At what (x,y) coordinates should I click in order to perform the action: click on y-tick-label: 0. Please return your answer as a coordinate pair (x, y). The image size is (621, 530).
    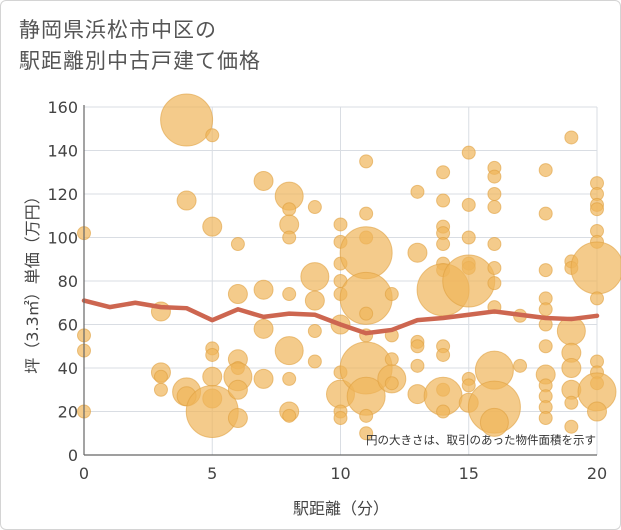
    Looking at the image, I should click on (73, 455).